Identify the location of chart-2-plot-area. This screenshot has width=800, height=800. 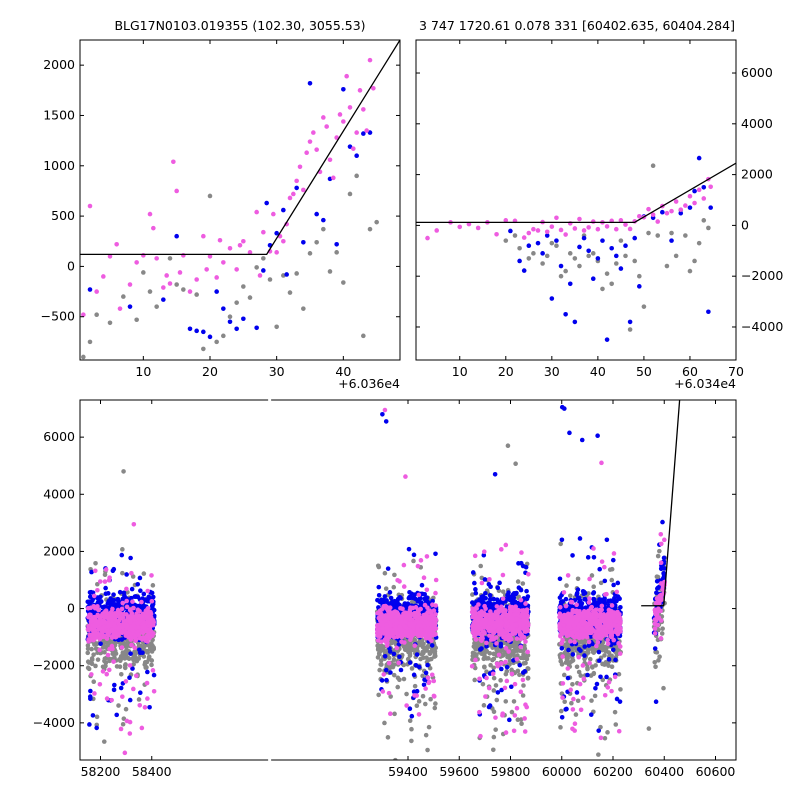
(576, 248).